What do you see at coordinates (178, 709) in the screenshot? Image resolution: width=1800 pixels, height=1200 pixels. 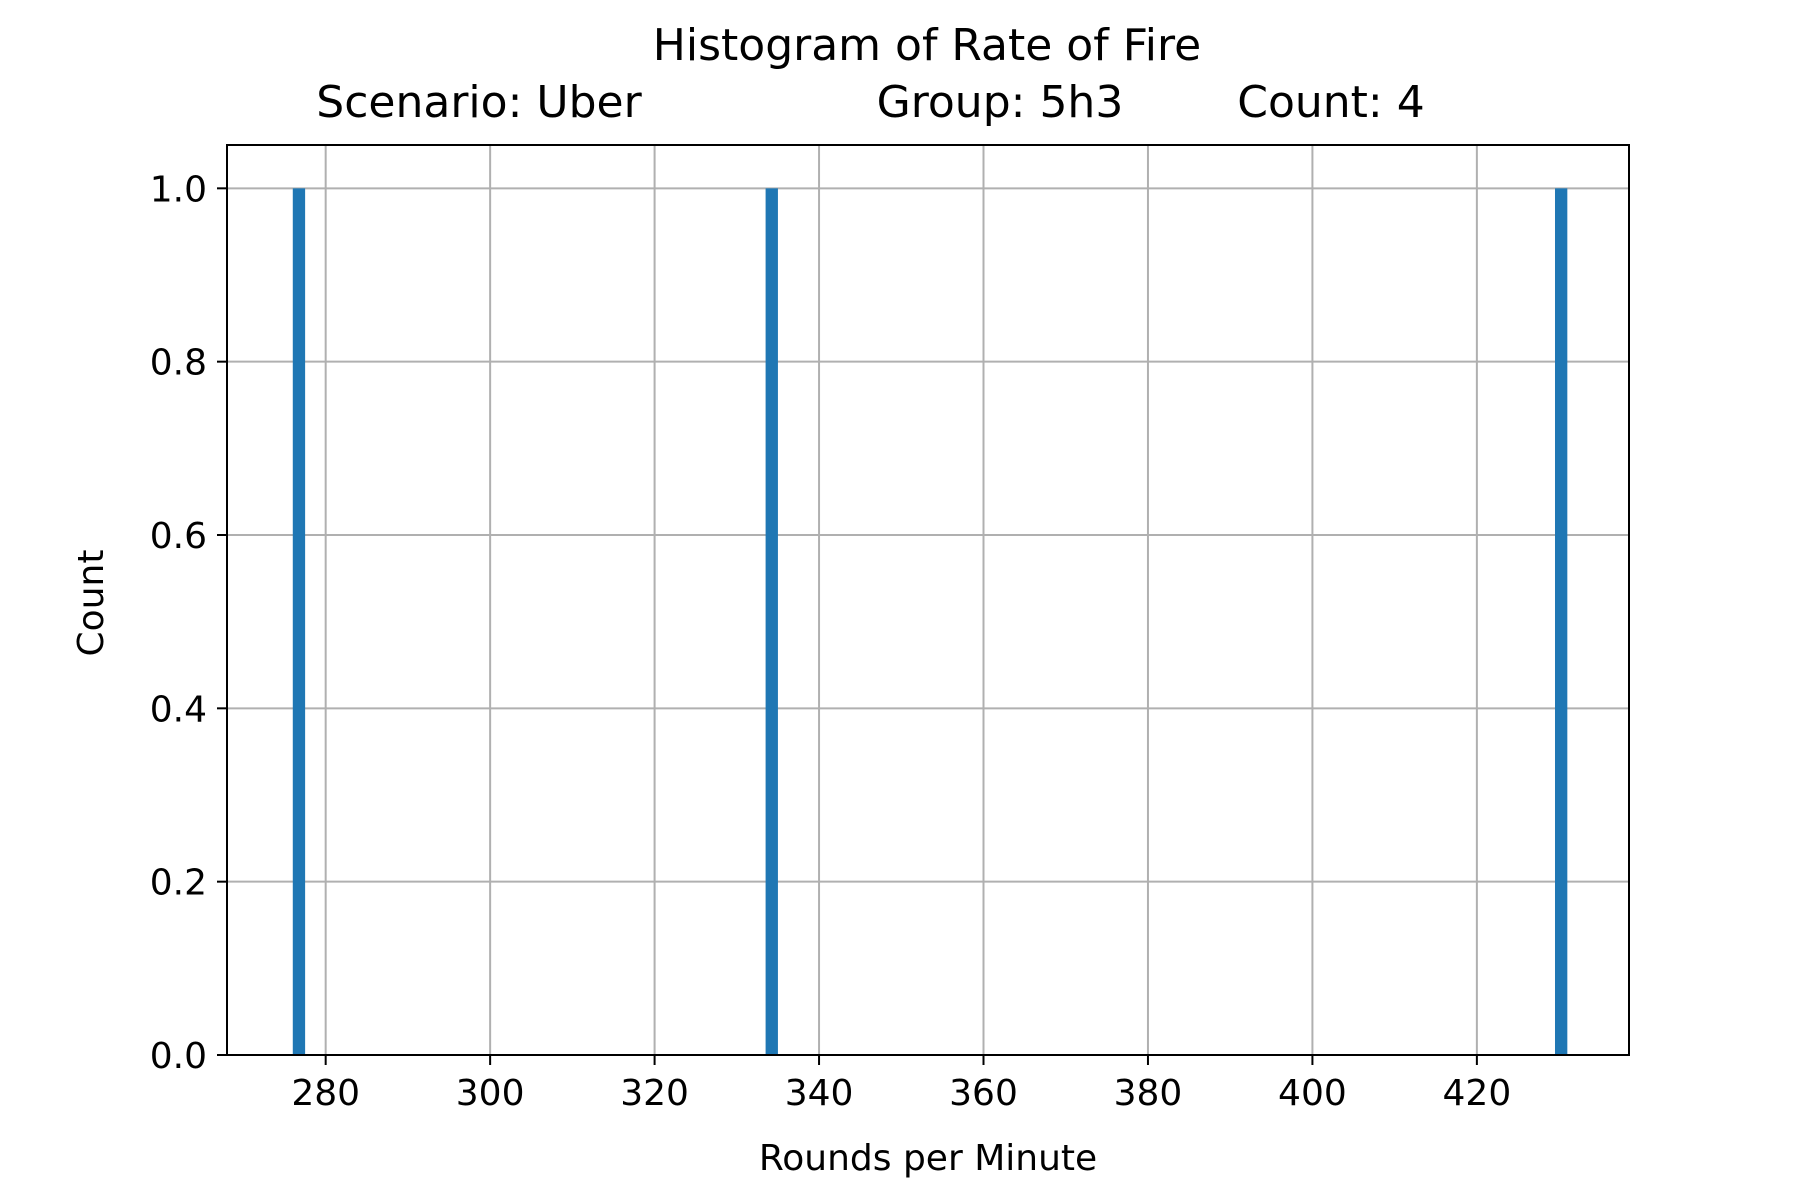 I see `y-tick-label-0.4: 0.4` at bounding box center [178, 709].